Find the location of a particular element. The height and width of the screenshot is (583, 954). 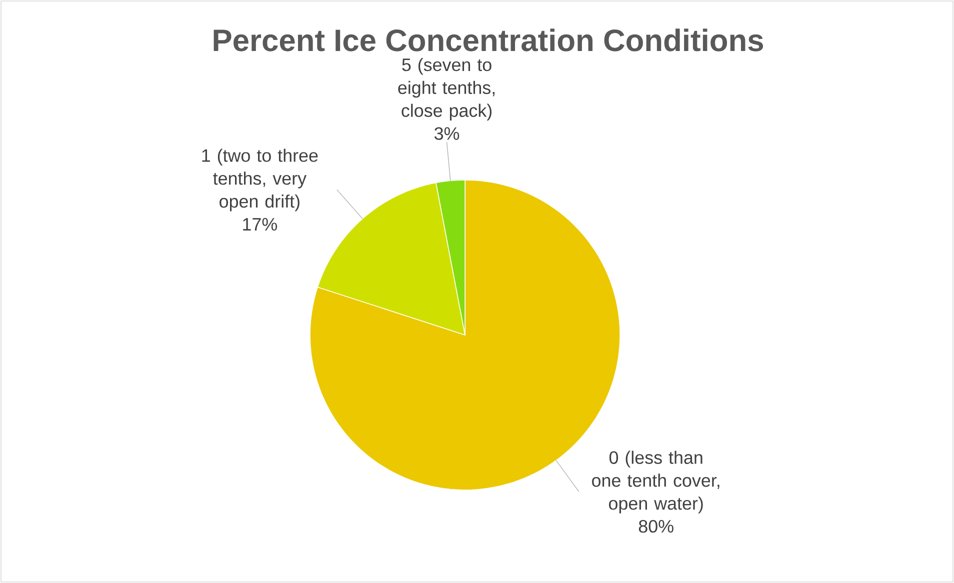

slice-label: 5 (seven to eight tenths, close pack) is located at coordinates (446, 89).